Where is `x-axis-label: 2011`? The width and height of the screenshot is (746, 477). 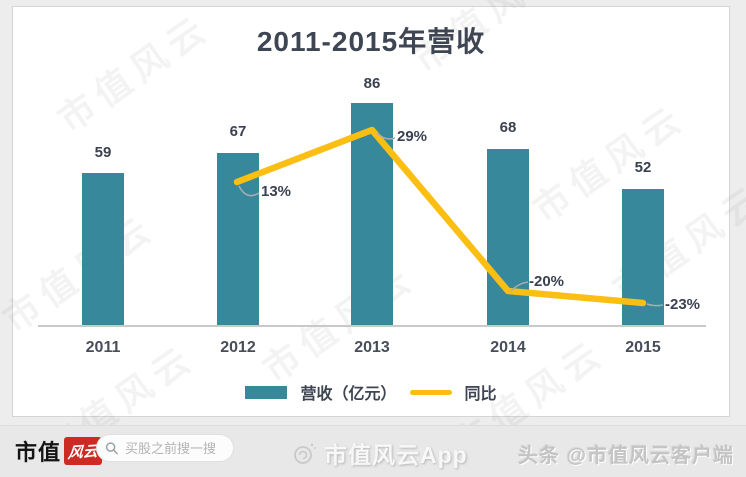
x-axis-label: 2011 is located at coordinates (103, 347).